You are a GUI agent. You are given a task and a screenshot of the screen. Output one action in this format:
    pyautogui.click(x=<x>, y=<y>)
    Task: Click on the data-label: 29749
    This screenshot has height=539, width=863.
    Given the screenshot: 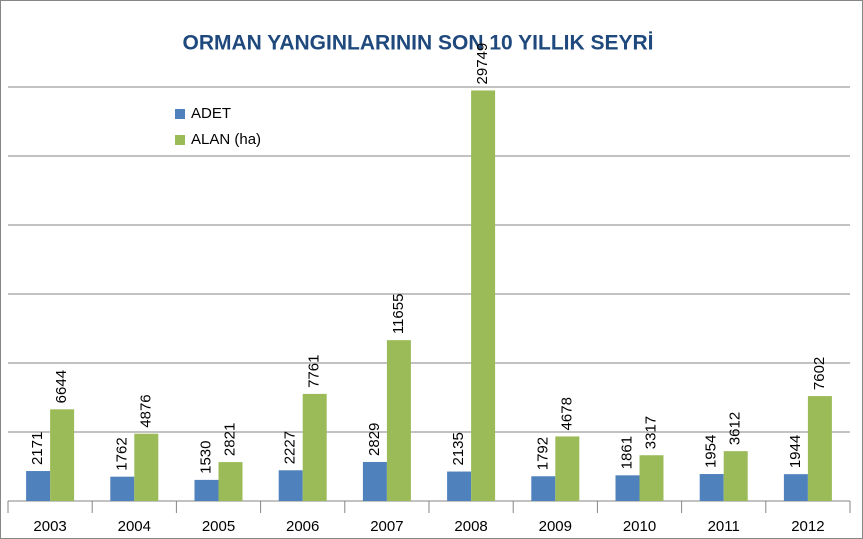 What is the action you would take?
    pyautogui.click(x=482, y=64)
    